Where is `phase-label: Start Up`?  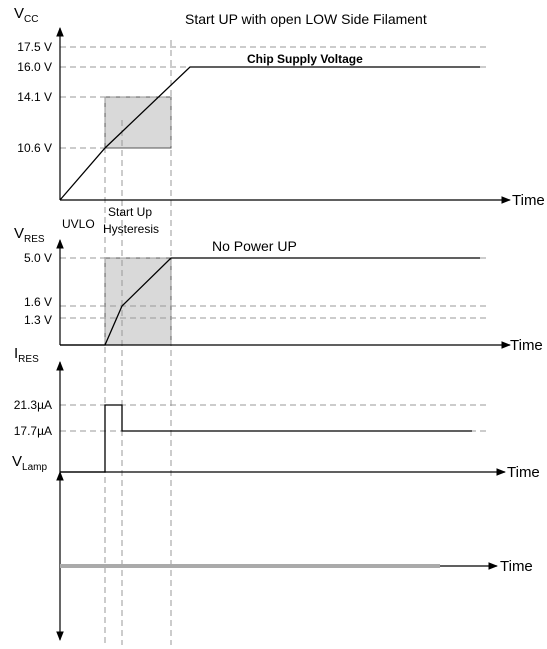 phase-label: Start Up is located at coordinates (130, 212).